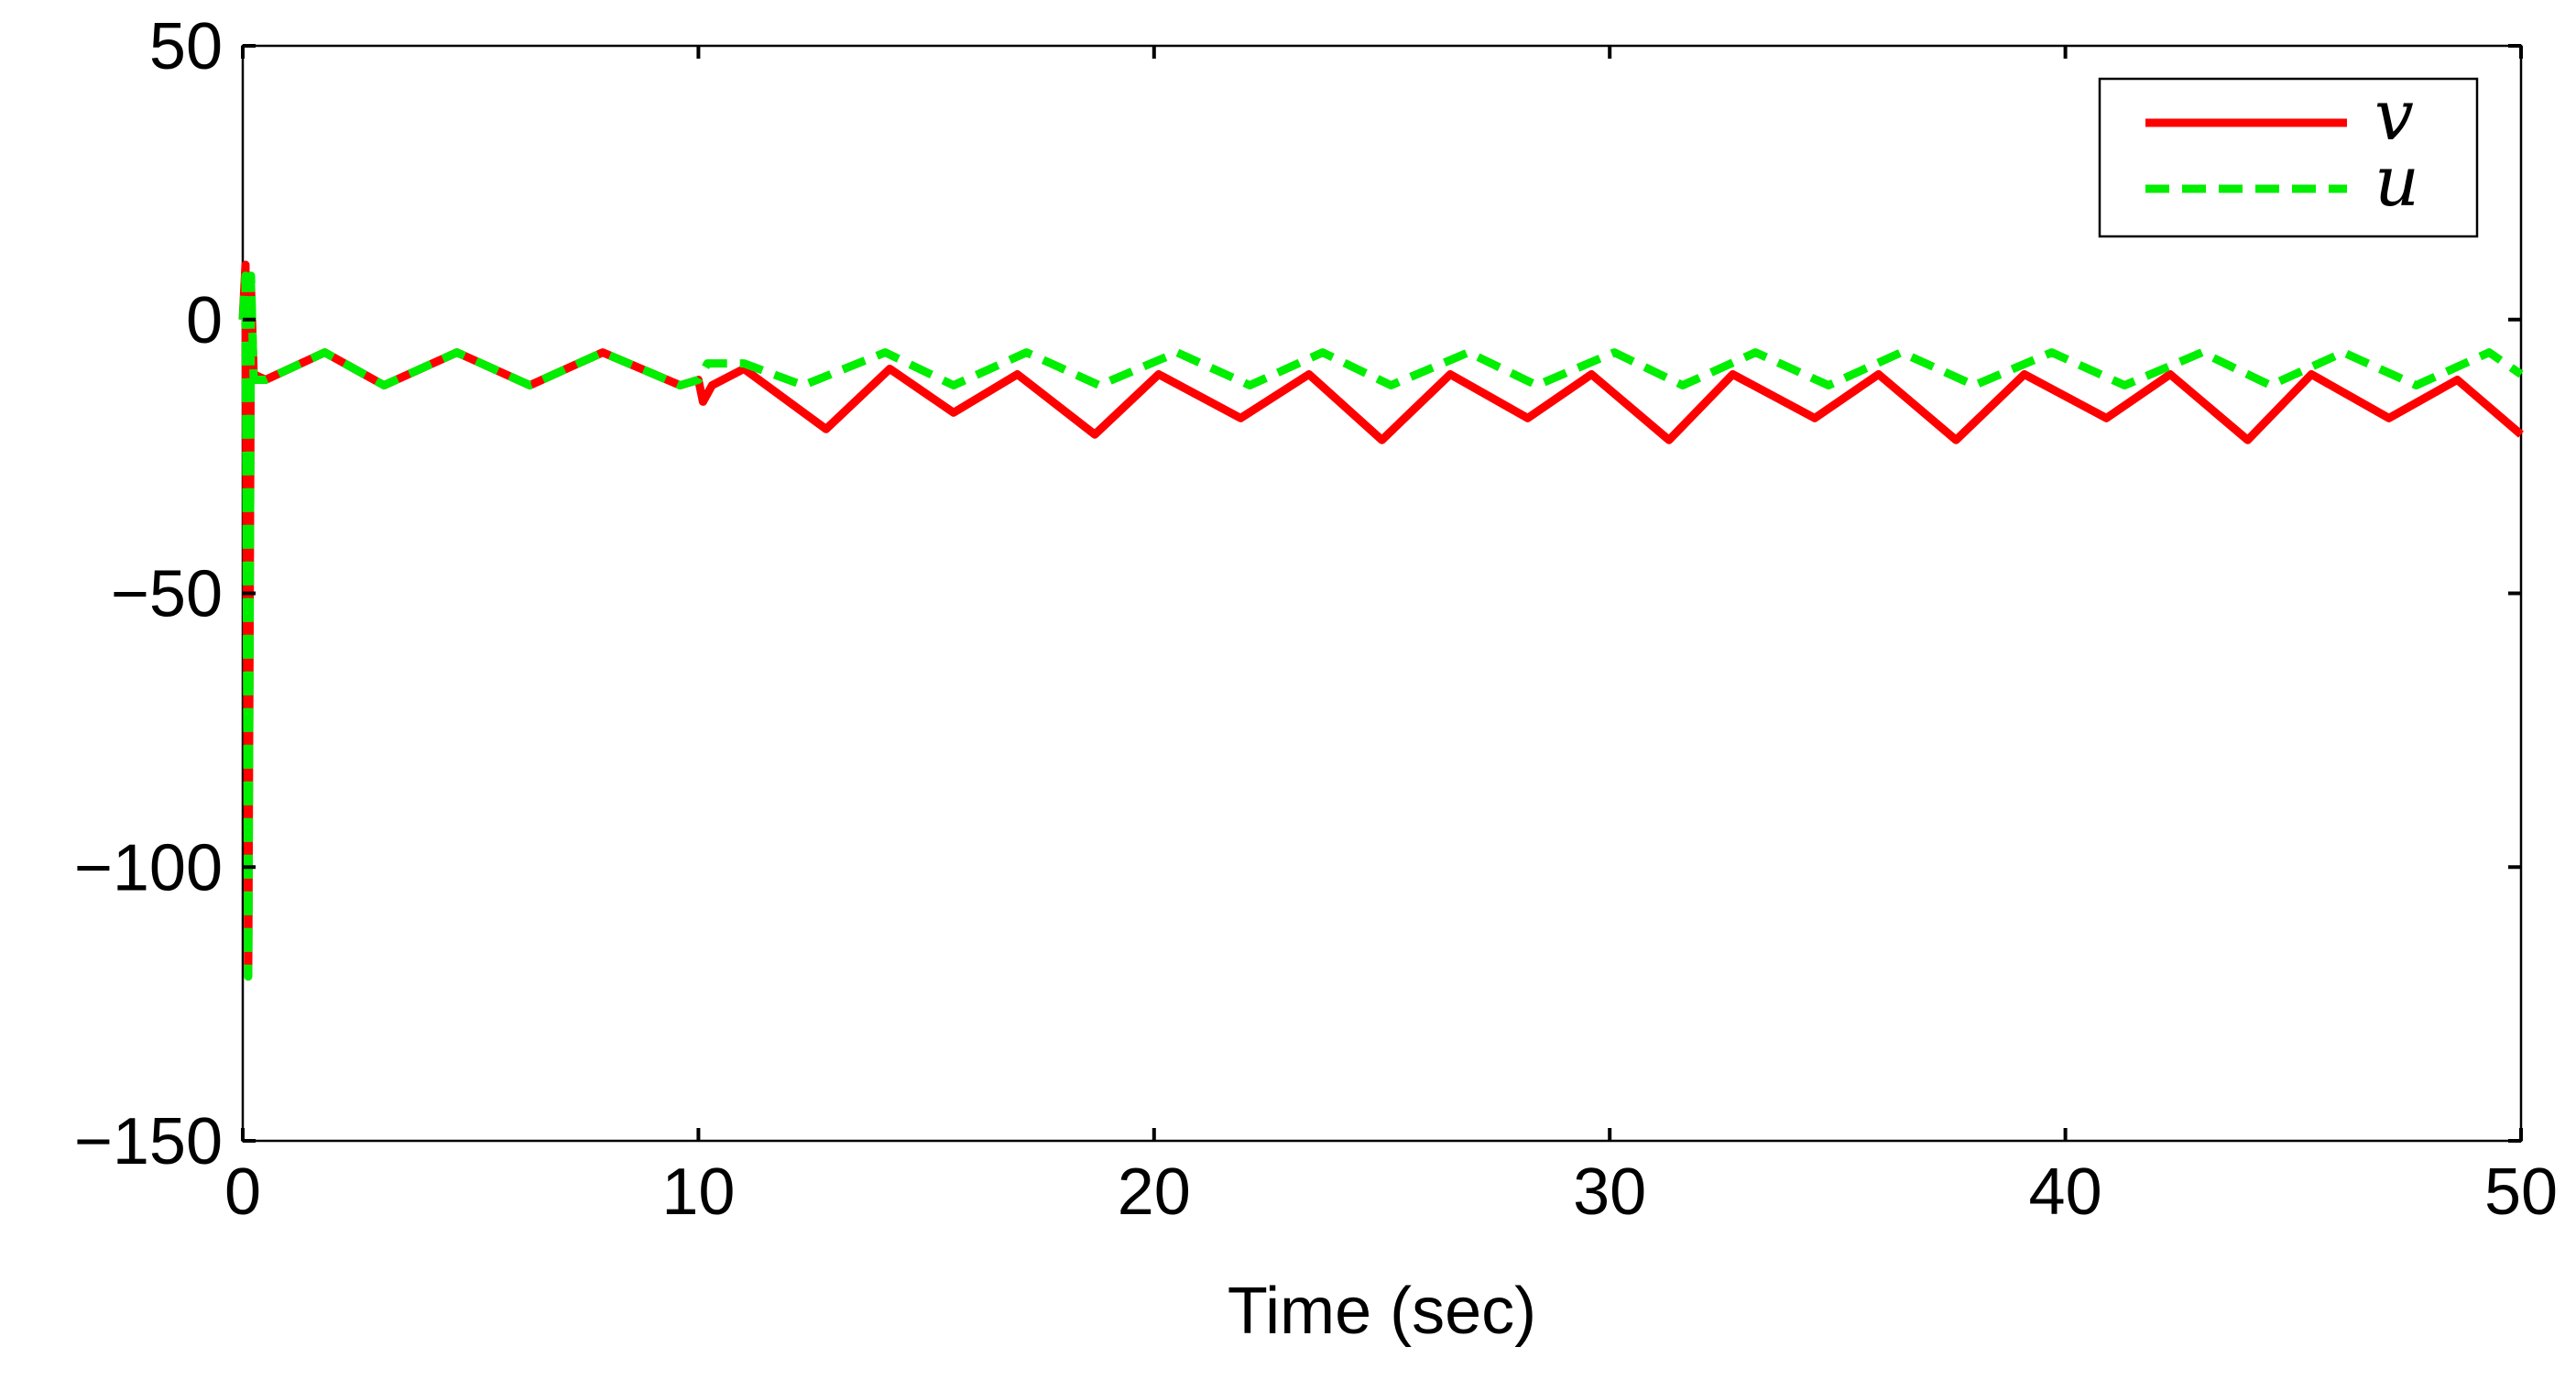 Image resolution: width=2576 pixels, height=1380 pixels. Describe the element at coordinates (205, 320) in the screenshot. I see `y-tick-label: 0` at that location.